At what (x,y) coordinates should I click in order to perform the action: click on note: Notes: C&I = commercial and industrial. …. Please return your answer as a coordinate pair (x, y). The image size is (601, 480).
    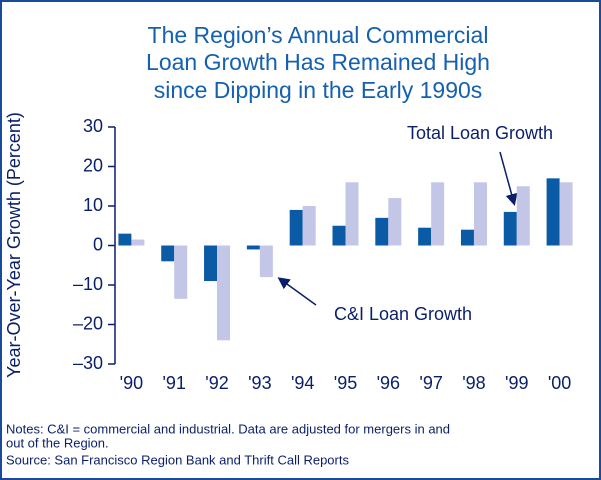
    Looking at the image, I should click on (228, 428).